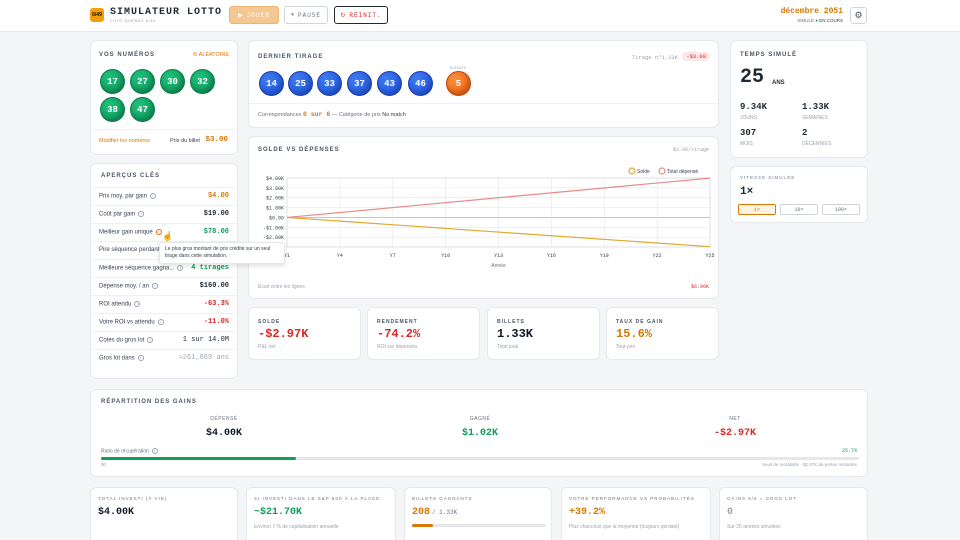 The width and height of the screenshot is (960, 540). Describe the element at coordinates (748, 118) in the screenshot. I see `days-label: JOURS` at that location.